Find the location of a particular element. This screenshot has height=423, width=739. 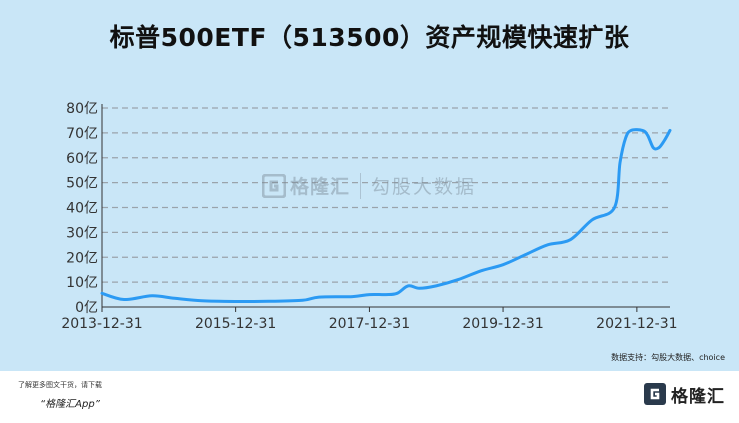

x-tick-label: 2013-12-31 is located at coordinates (101, 324).